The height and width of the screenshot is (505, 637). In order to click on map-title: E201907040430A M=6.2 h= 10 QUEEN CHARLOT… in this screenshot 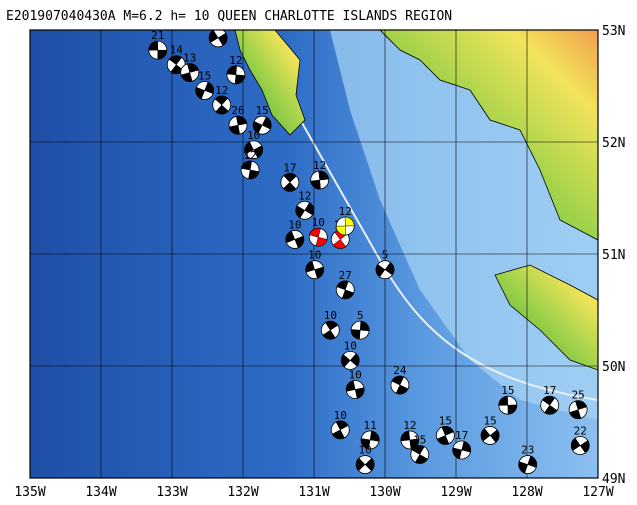, I will do `click(229, 16)`.